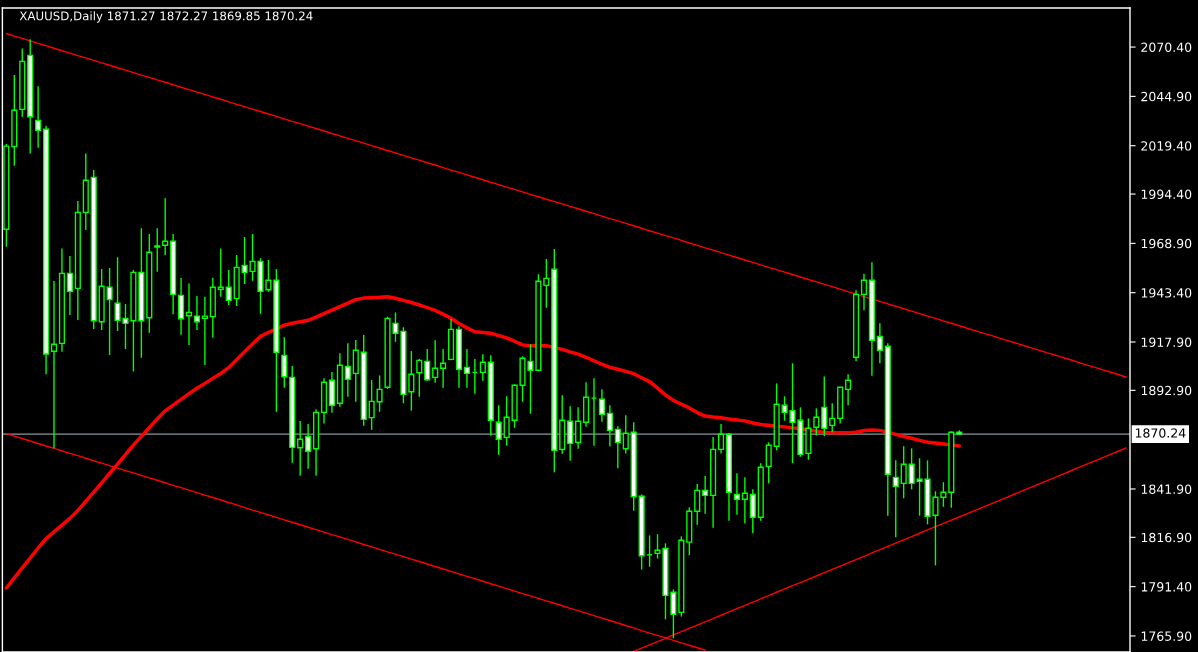  Describe the element at coordinates (1166, 293) in the screenshot. I see `y-tick-label: 1943.40` at that location.